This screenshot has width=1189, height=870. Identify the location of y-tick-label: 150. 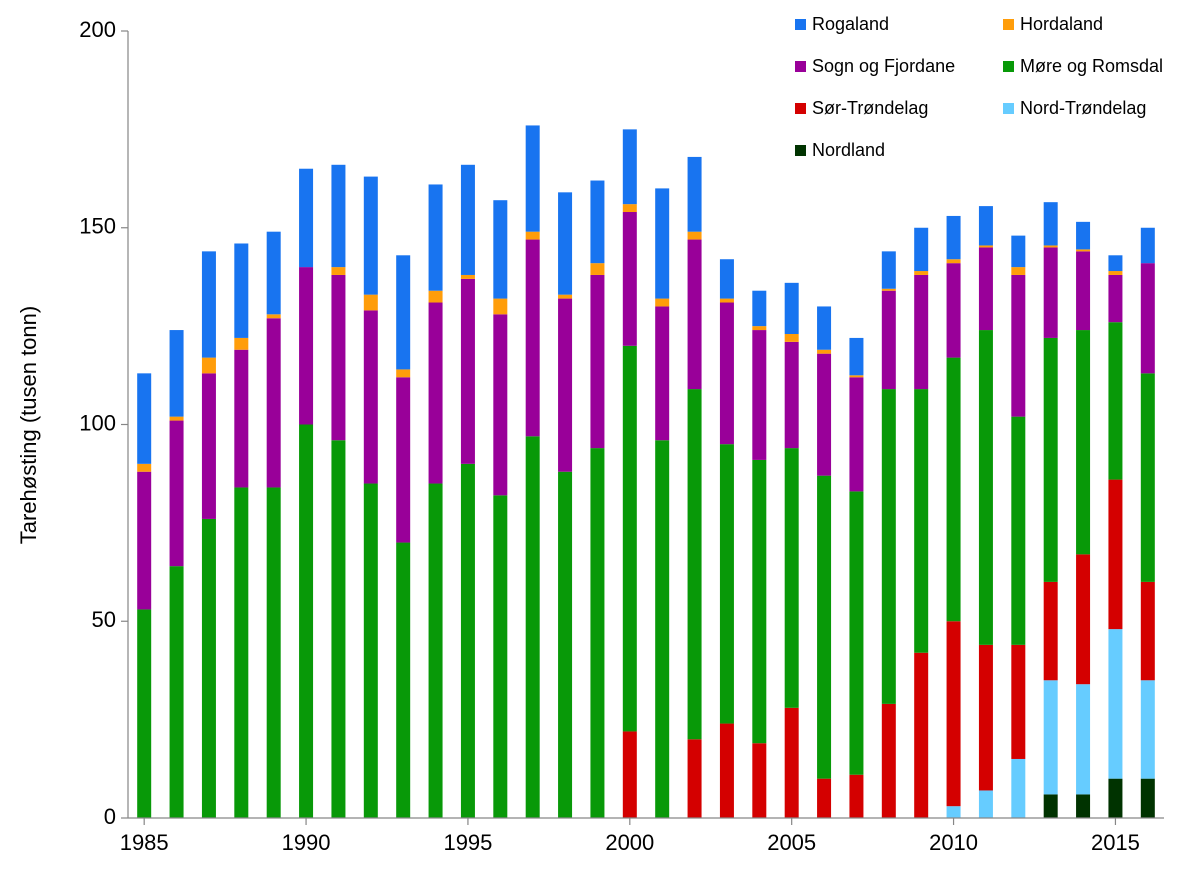
(97, 226).